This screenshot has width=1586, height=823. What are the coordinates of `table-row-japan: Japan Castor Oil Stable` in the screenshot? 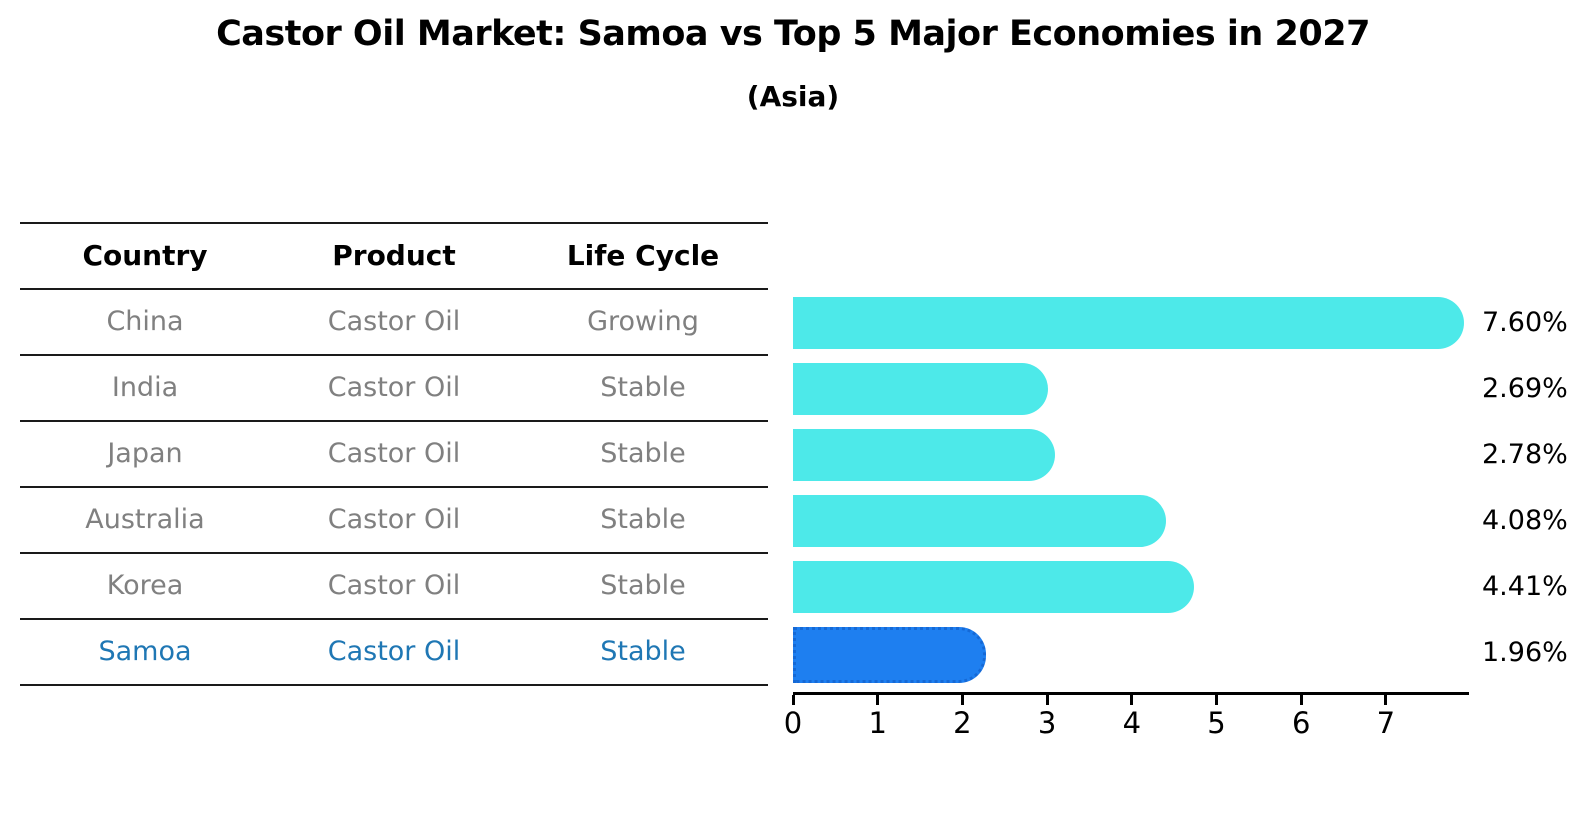 It's located at (394, 455).